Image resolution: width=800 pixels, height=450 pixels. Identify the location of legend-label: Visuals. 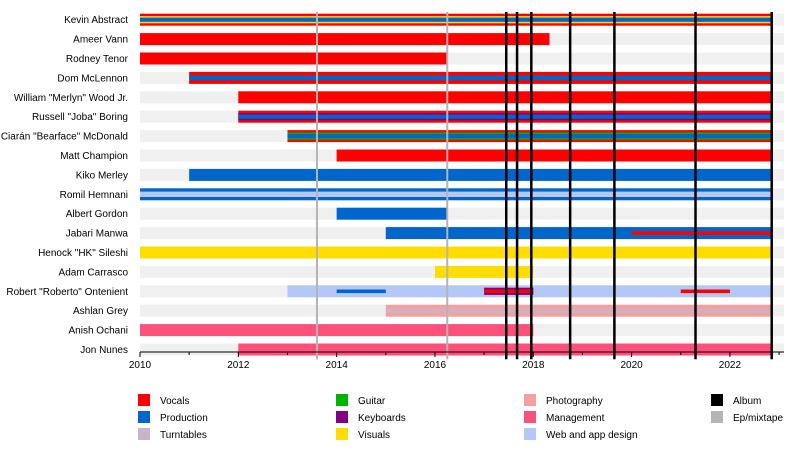
(374, 435).